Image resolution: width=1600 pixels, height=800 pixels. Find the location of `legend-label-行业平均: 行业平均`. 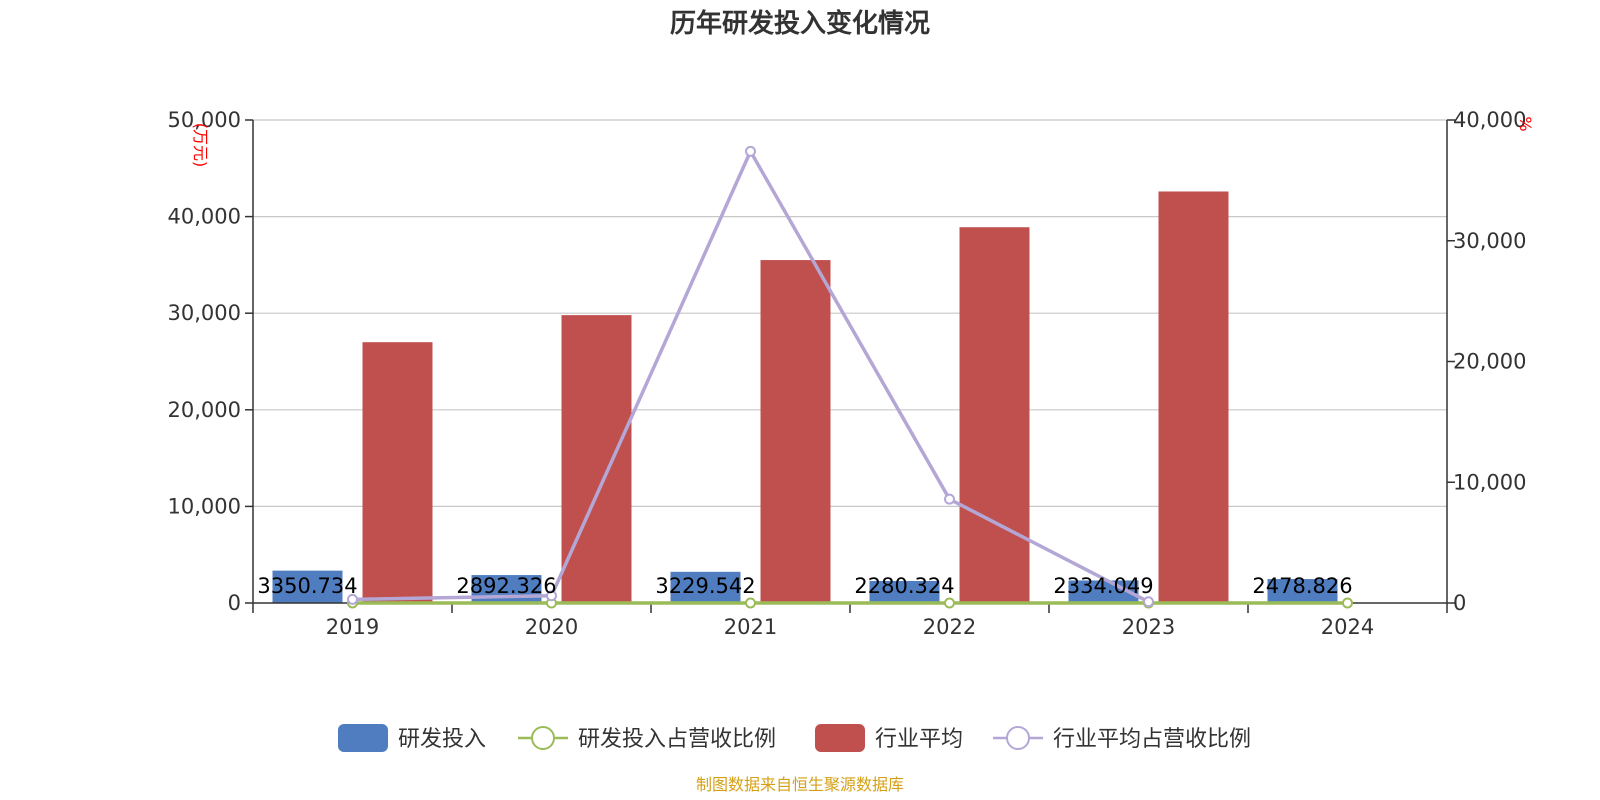

legend-label-行业平均: 行业平均 is located at coordinates (919, 739).